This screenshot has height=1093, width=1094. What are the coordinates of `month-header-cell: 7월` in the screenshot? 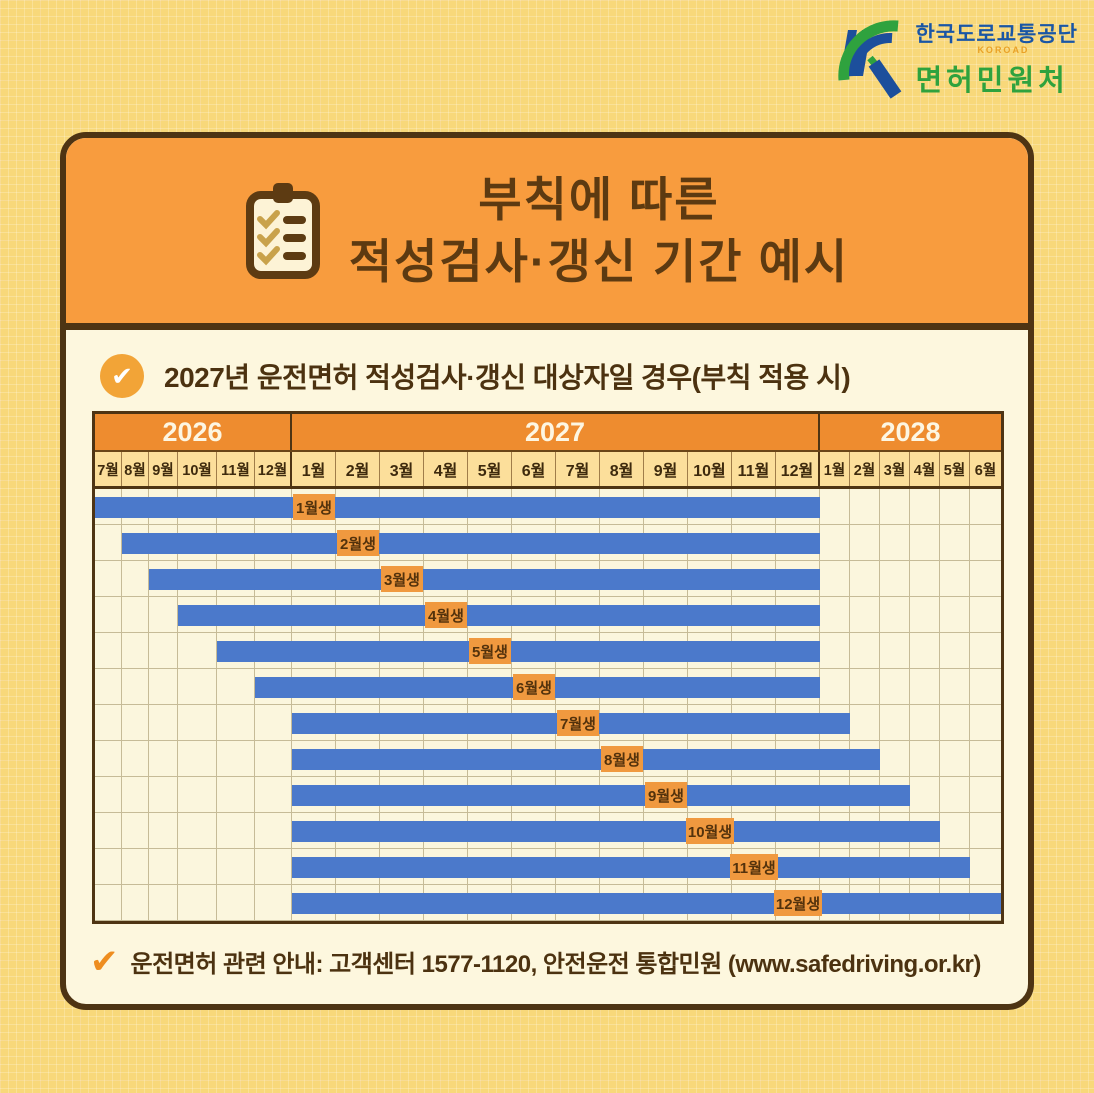 It's located at (108, 469).